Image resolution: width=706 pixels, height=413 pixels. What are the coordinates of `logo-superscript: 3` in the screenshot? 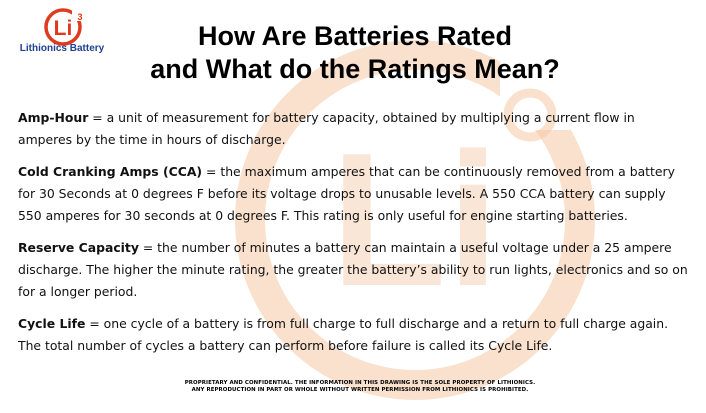 It's located at (79, 17).